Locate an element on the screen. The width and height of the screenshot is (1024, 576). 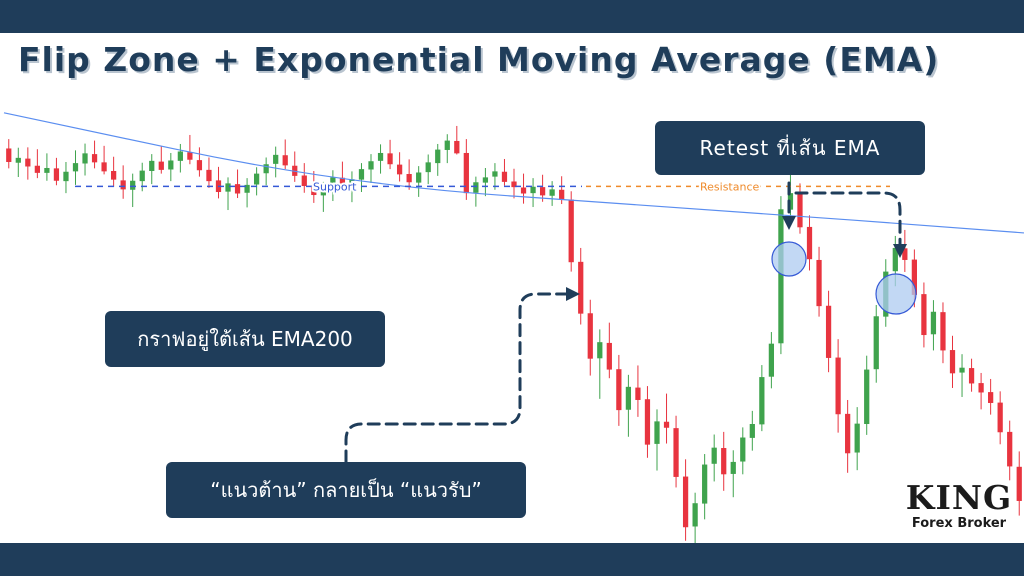
arrow-flip-path is located at coordinates (456, 378).